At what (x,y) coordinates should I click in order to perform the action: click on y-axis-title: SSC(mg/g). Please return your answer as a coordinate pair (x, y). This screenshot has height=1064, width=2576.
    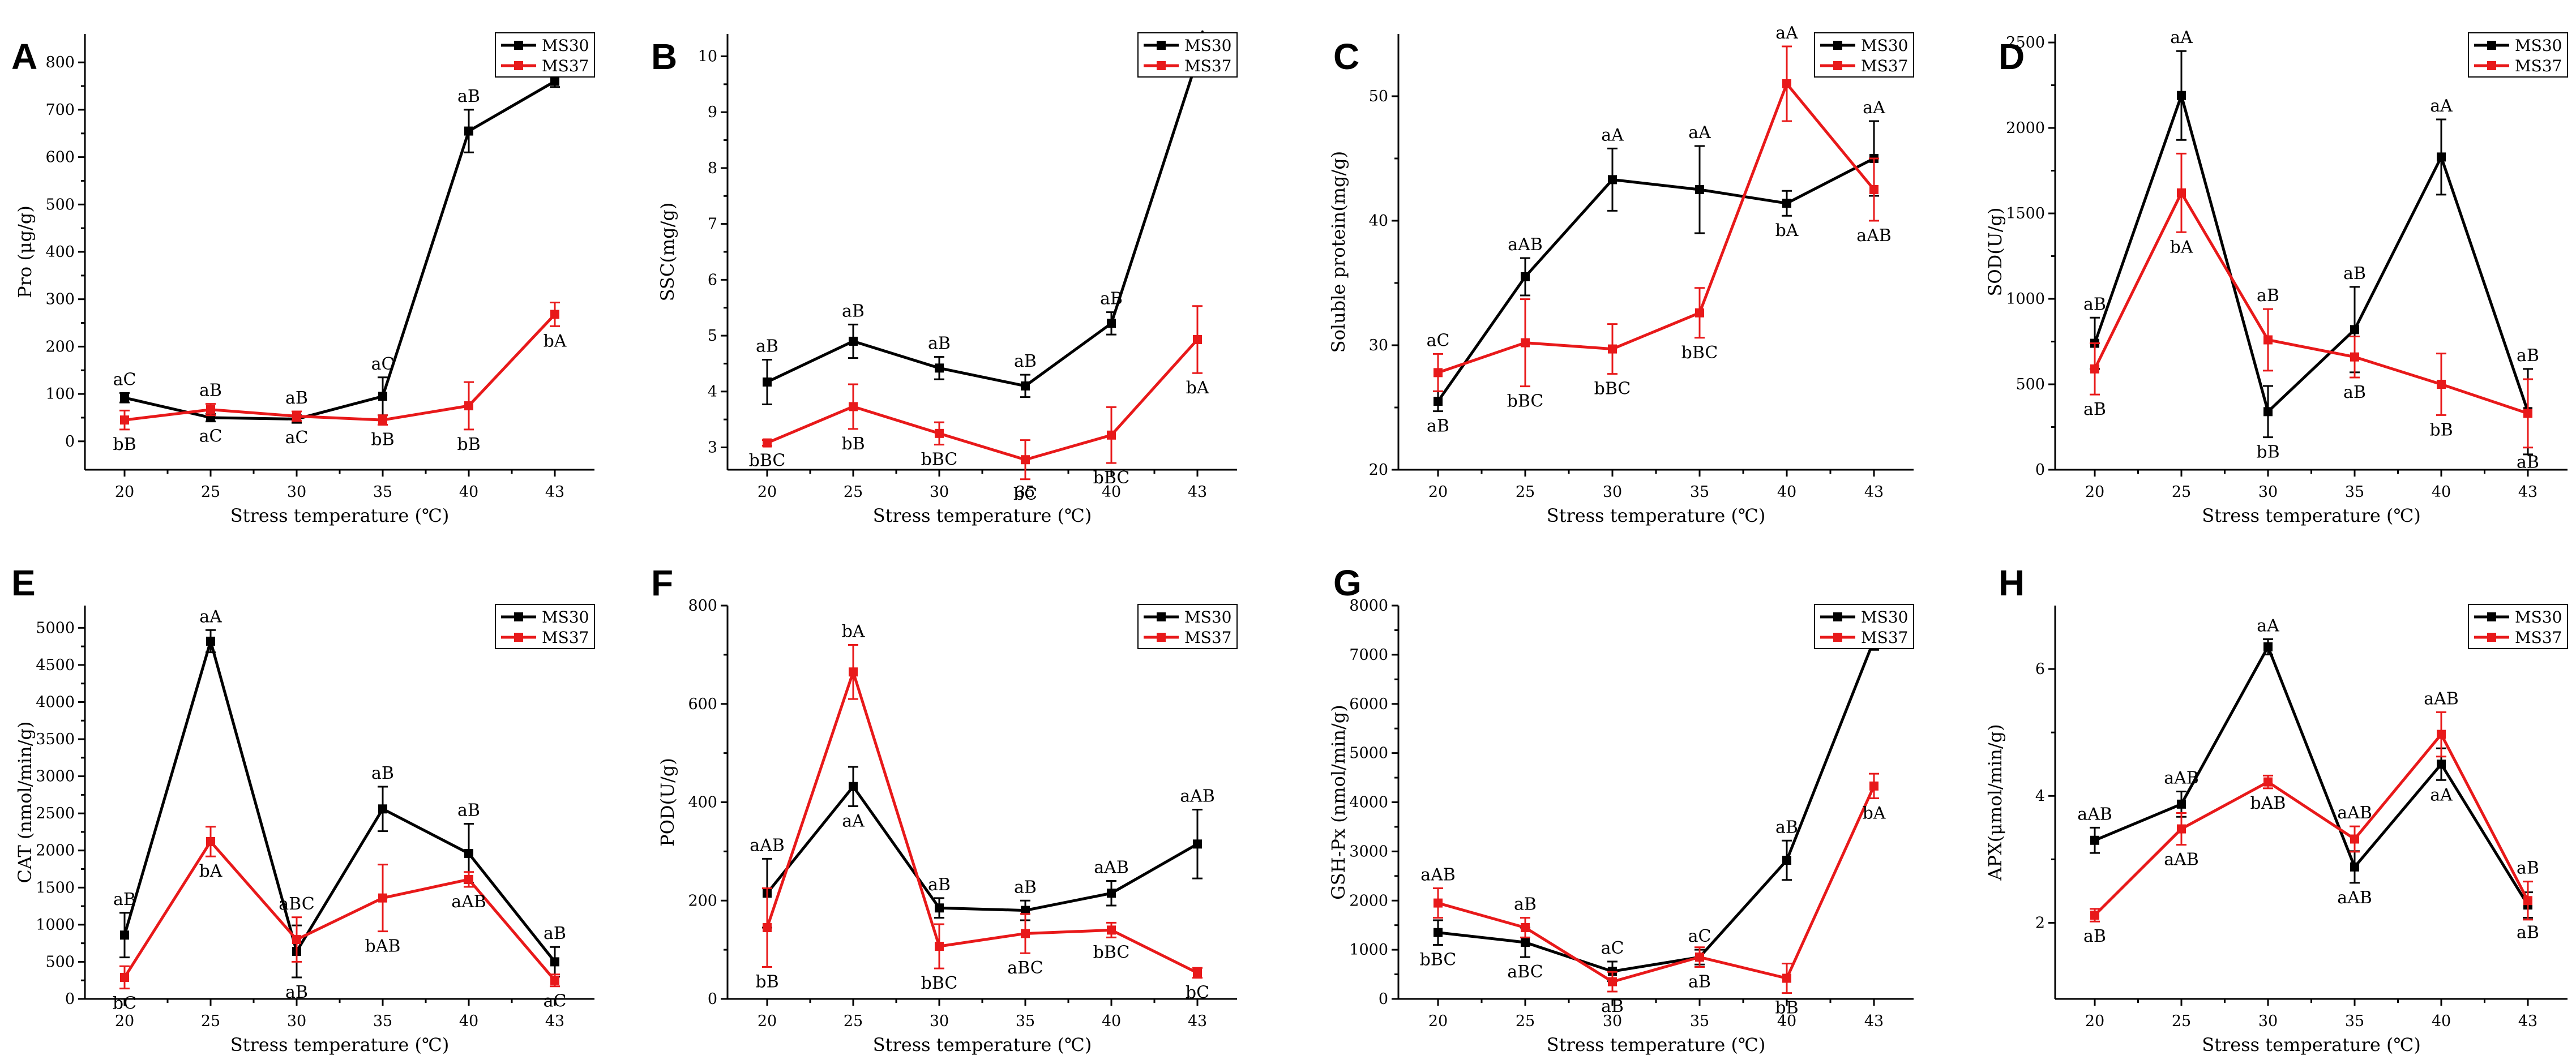
    Looking at the image, I should click on (667, 253).